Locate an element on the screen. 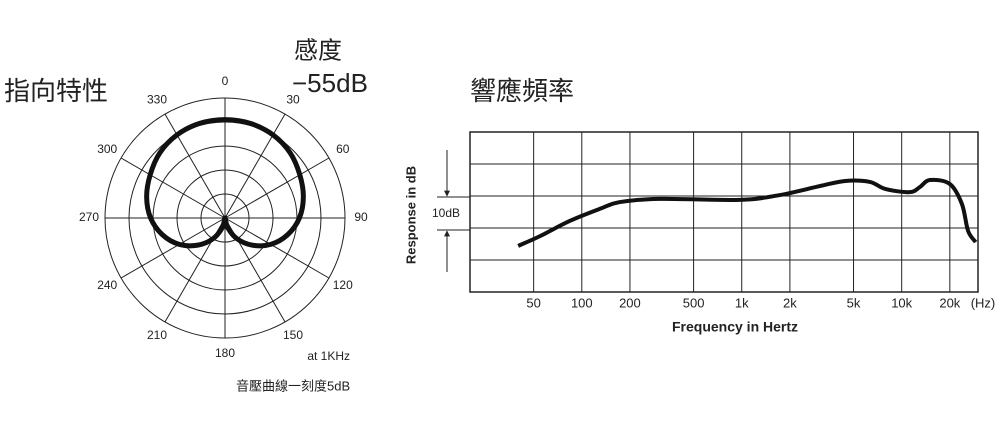  scale-label: 10dB is located at coordinates (446, 213).